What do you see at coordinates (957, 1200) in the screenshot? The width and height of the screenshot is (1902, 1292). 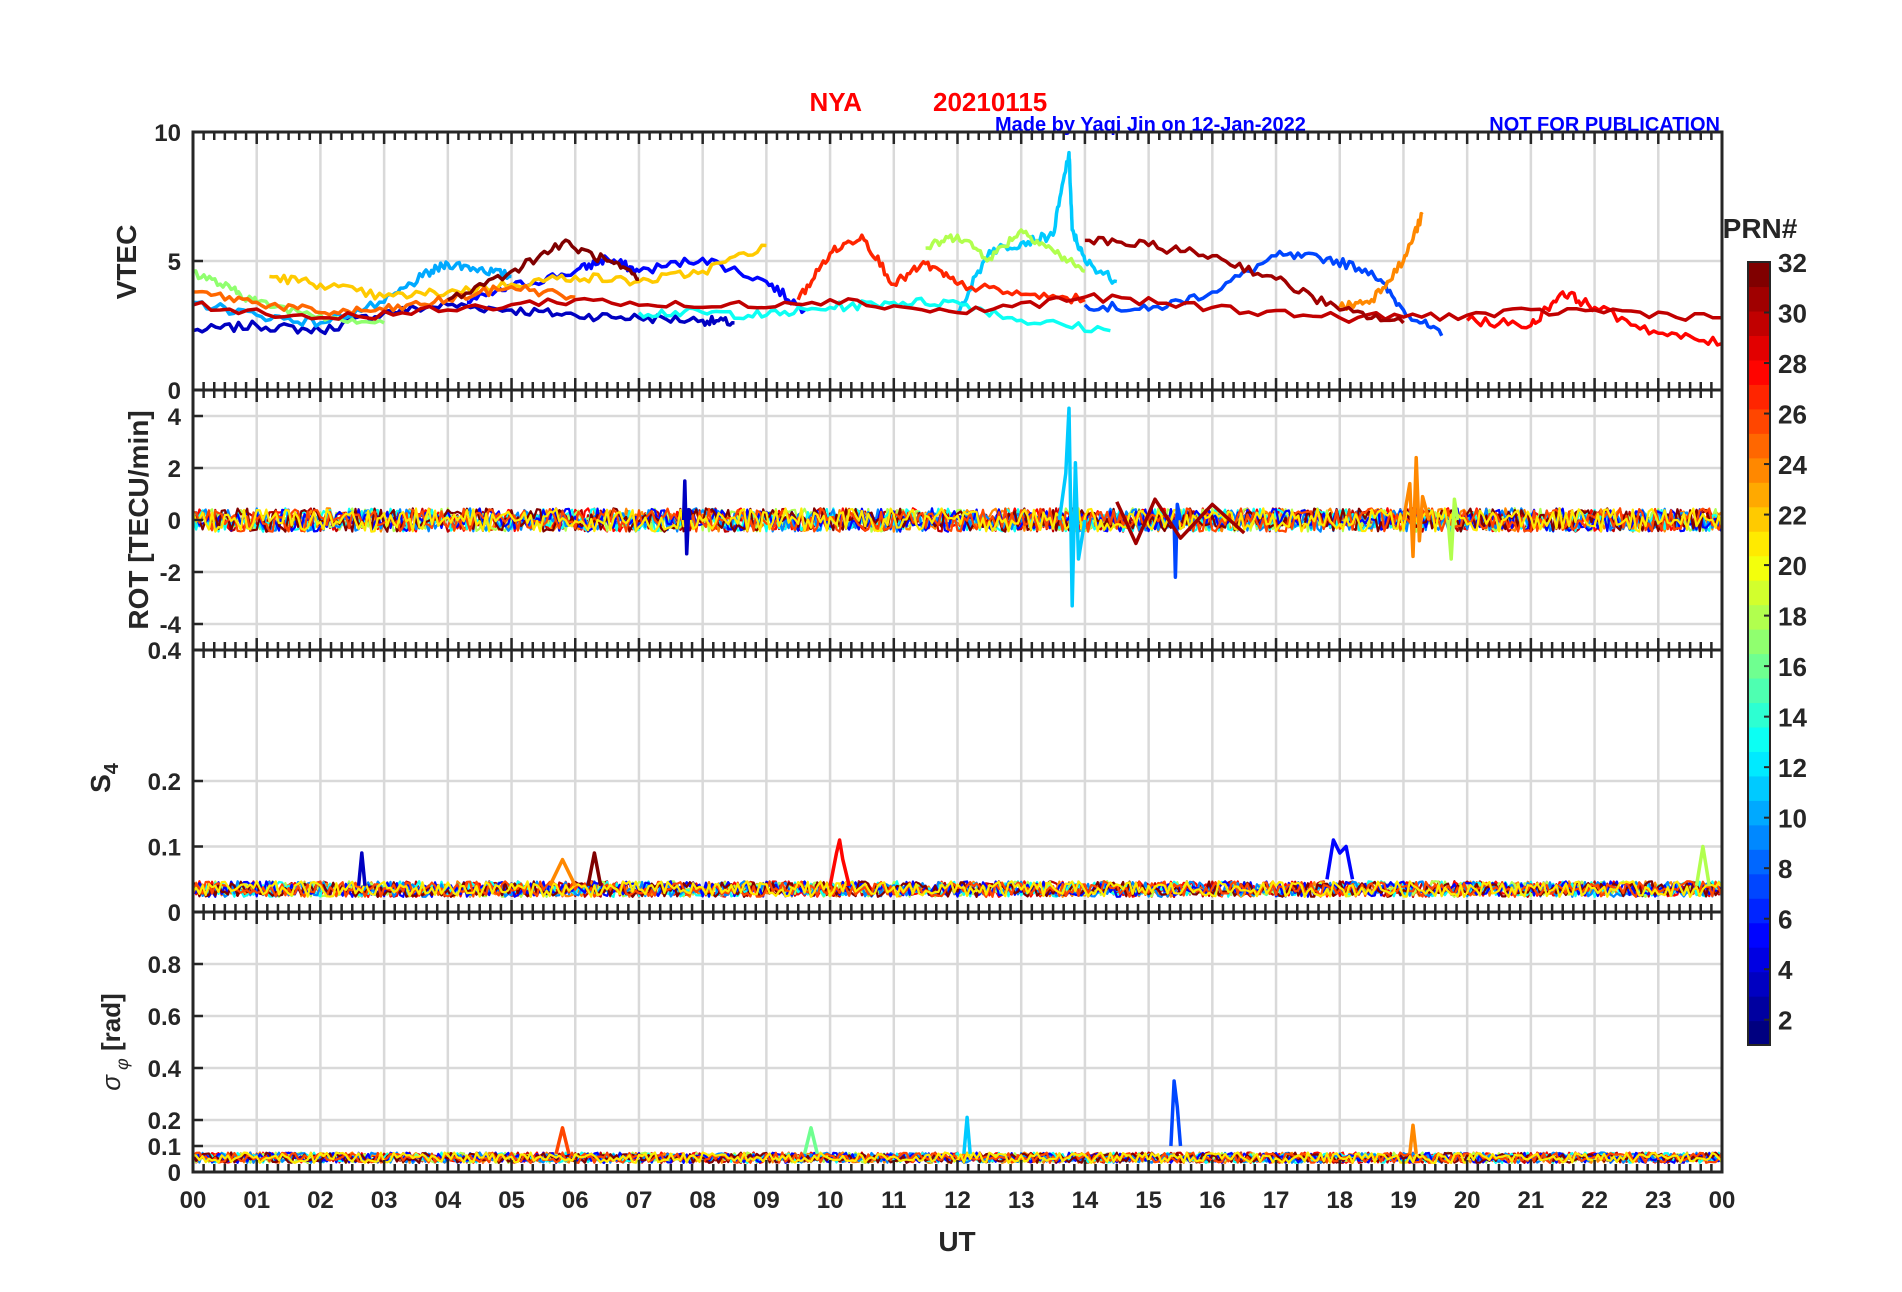 I see `xtick-label: 12` at bounding box center [957, 1200].